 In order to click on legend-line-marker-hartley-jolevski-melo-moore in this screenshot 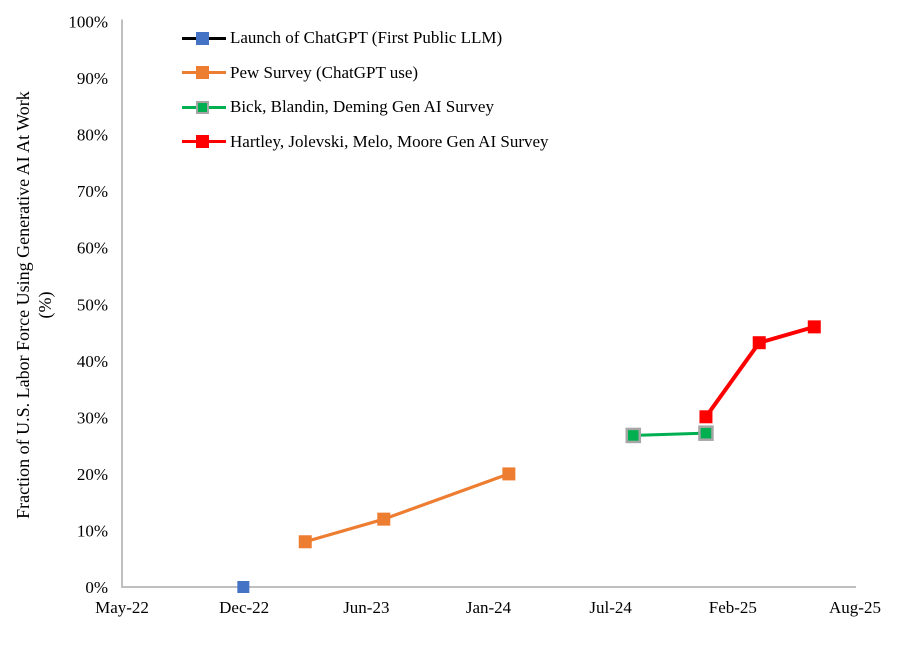, I will do `click(204, 141)`.